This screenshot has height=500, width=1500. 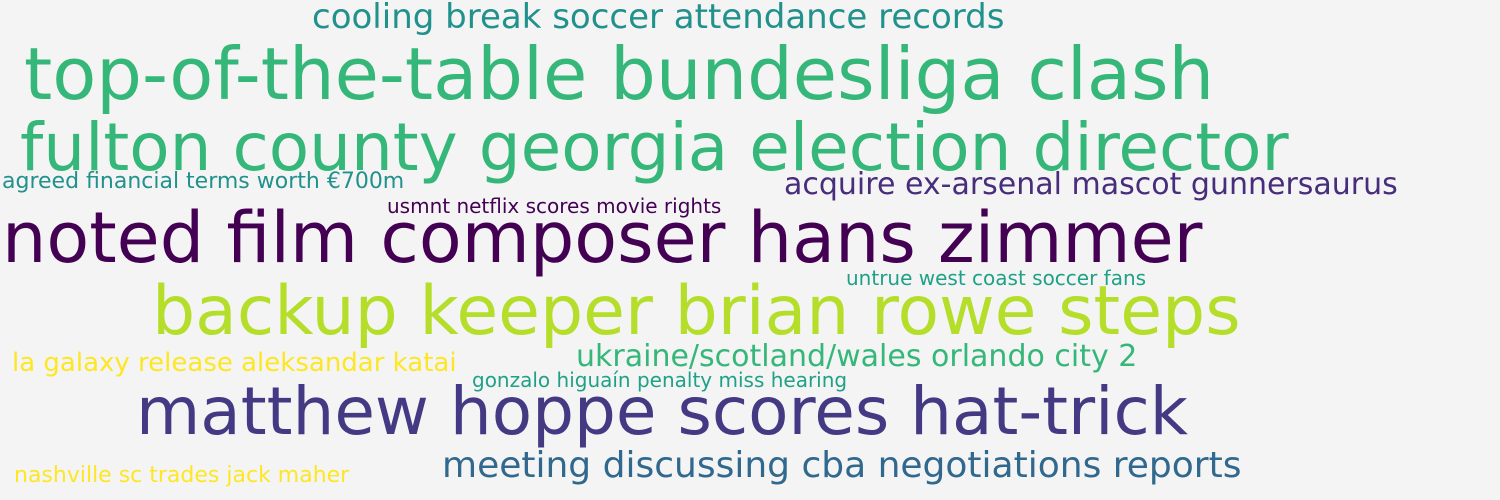 I want to click on word-cloud-term: matthew hoppe scores hat-trick, so click(x=662, y=411).